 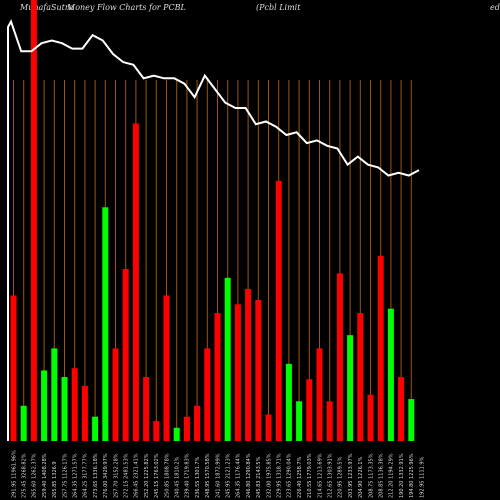 What do you see at coordinates (14, 474) in the screenshot?
I see `x-tick-label: 291.95 11961.96%` at bounding box center [14, 474].